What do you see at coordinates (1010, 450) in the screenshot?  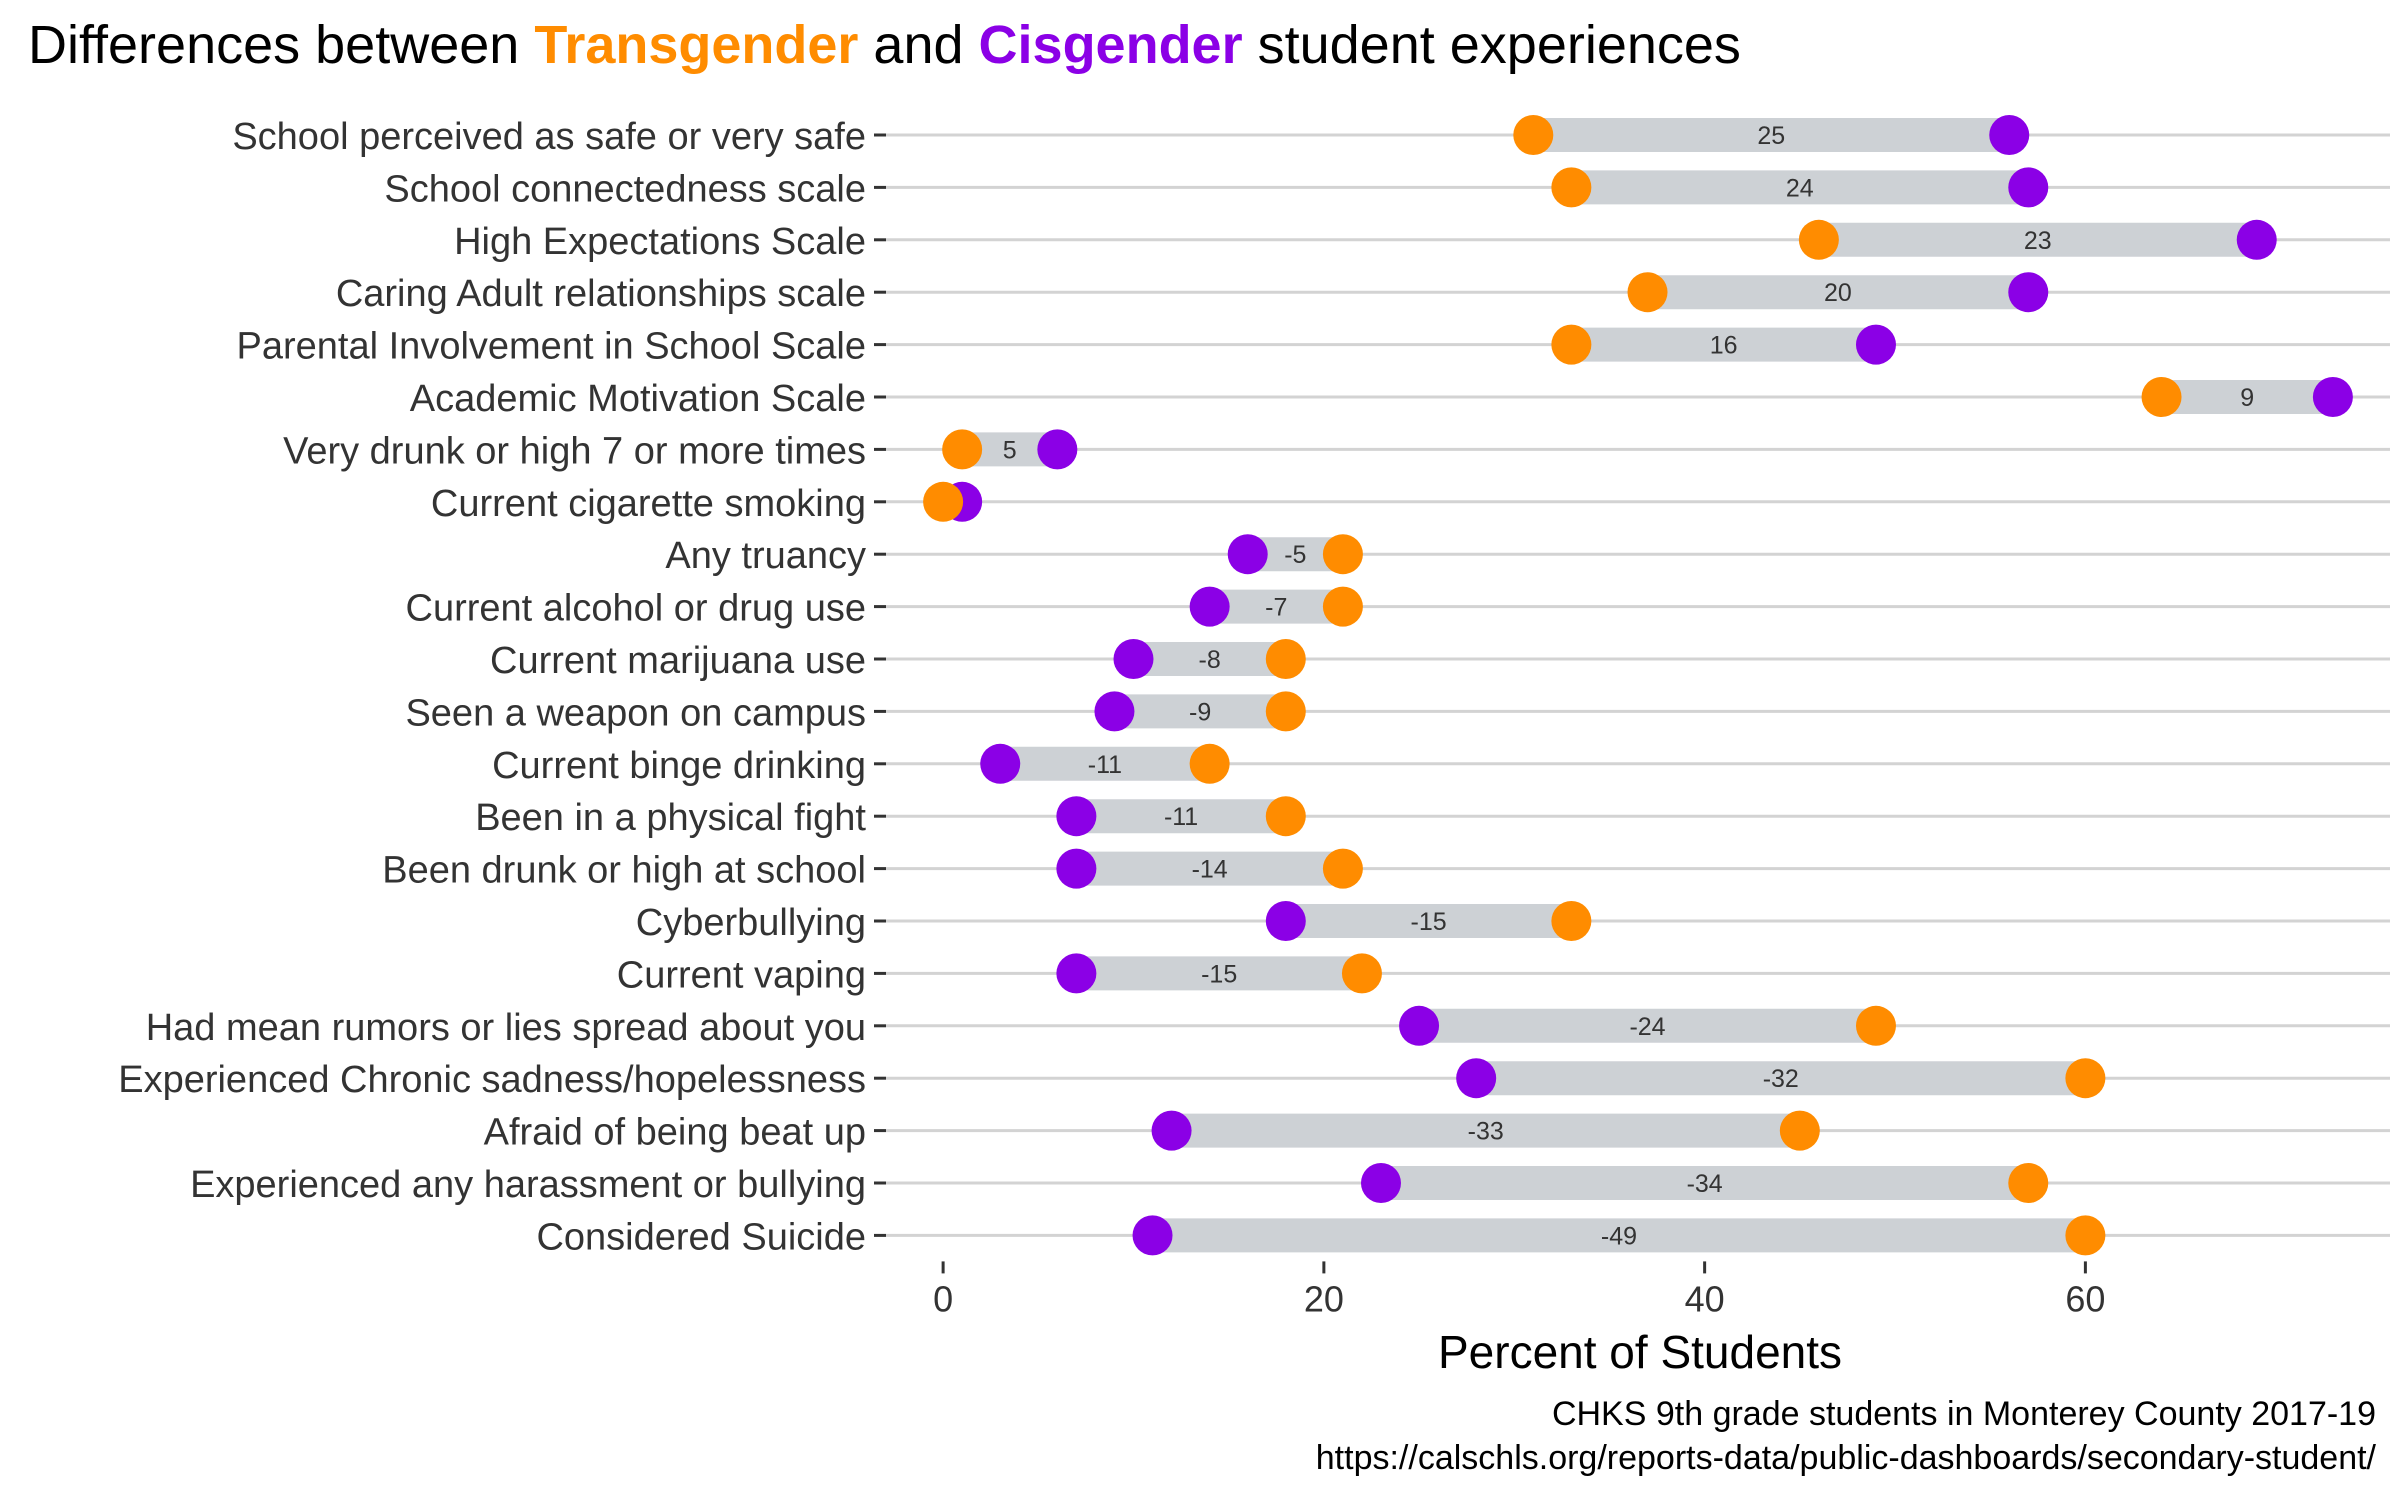 I see `difference-label: 5` at bounding box center [1010, 450].